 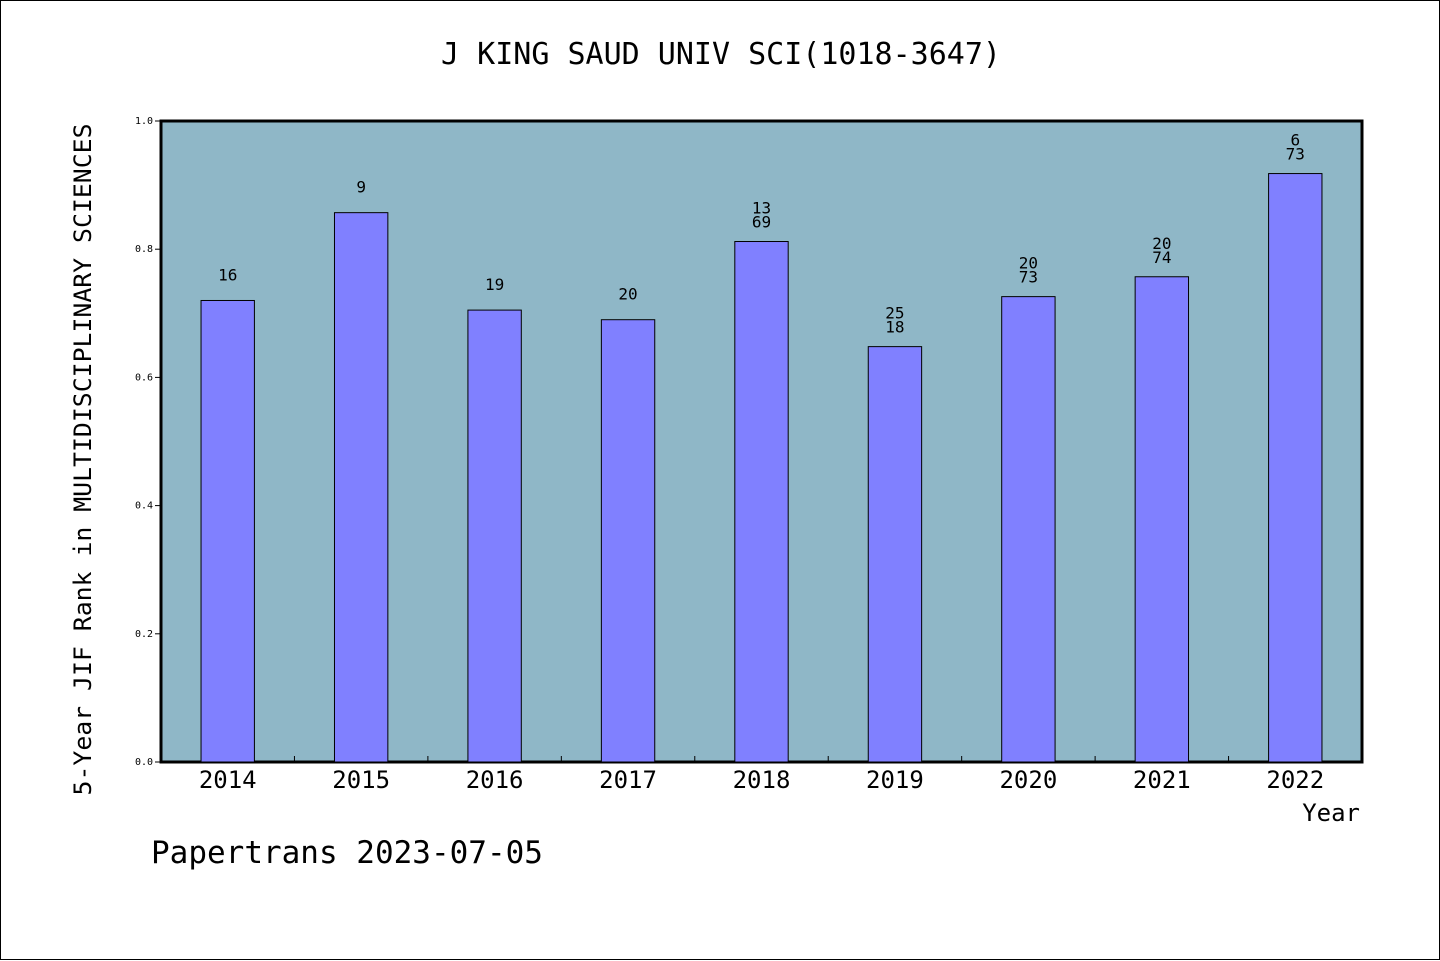 I want to click on bar-rank-label: 6, so click(x=1295, y=140).